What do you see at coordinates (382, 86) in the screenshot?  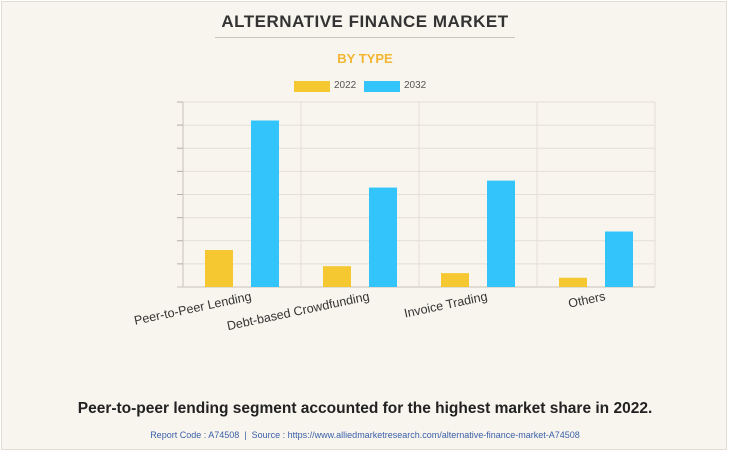 I see `legend-swatch-2032` at bounding box center [382, 86].